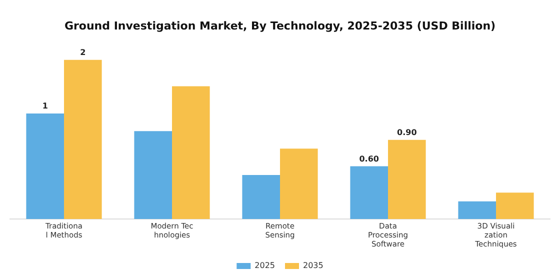 This screenshot has width=560, height=280. What do you see at coordinates (369, 159) in the screenshot?
I see `data-label: 0.60` at bounding box center [369, 159].